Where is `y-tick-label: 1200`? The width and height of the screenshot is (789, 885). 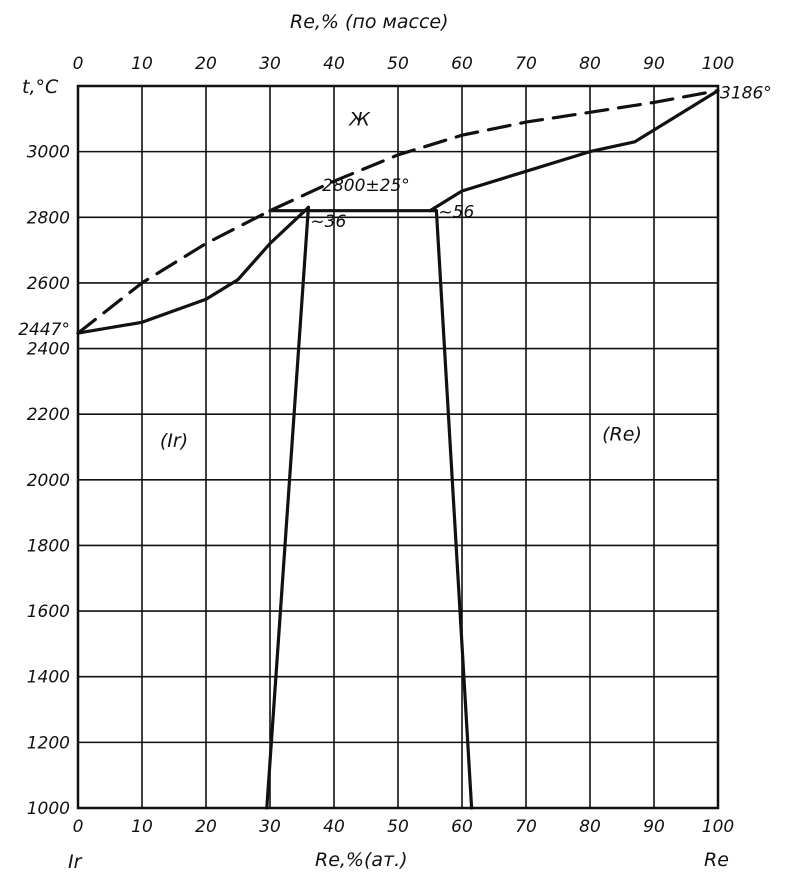
y-tick-label: 1200 is located at coordinates (48, 743).